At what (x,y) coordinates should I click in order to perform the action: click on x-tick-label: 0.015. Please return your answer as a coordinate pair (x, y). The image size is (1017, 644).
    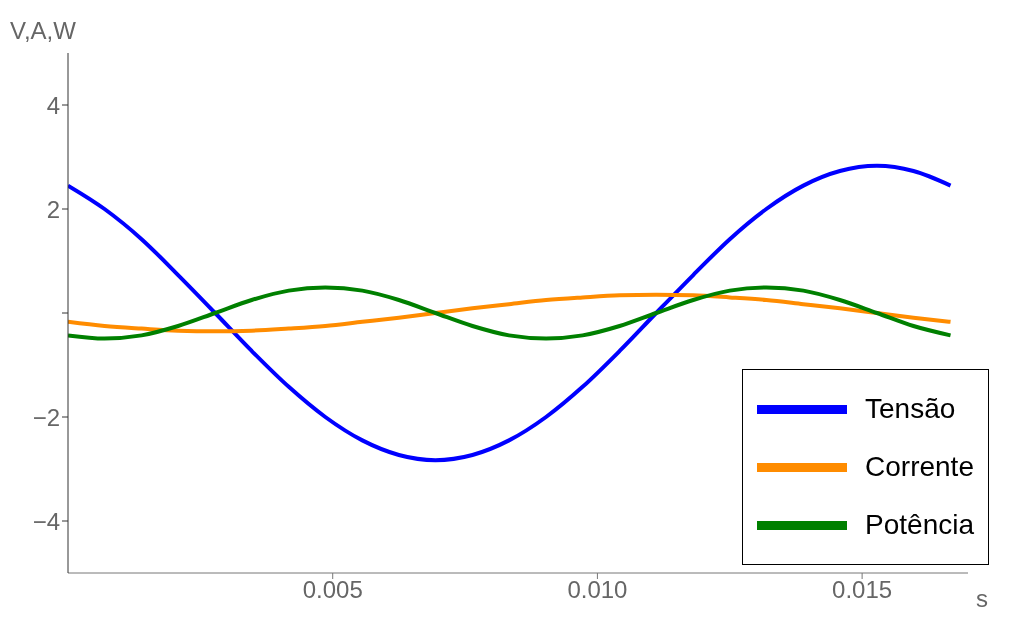
    Looking at the image, I should click on (862, 590).